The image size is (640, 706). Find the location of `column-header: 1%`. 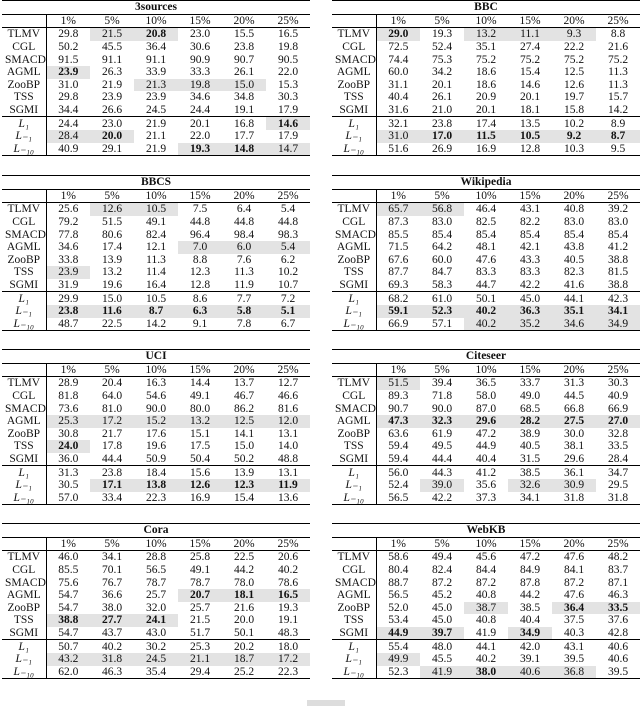

column-header: 1% is located at coordinates (398, 544).